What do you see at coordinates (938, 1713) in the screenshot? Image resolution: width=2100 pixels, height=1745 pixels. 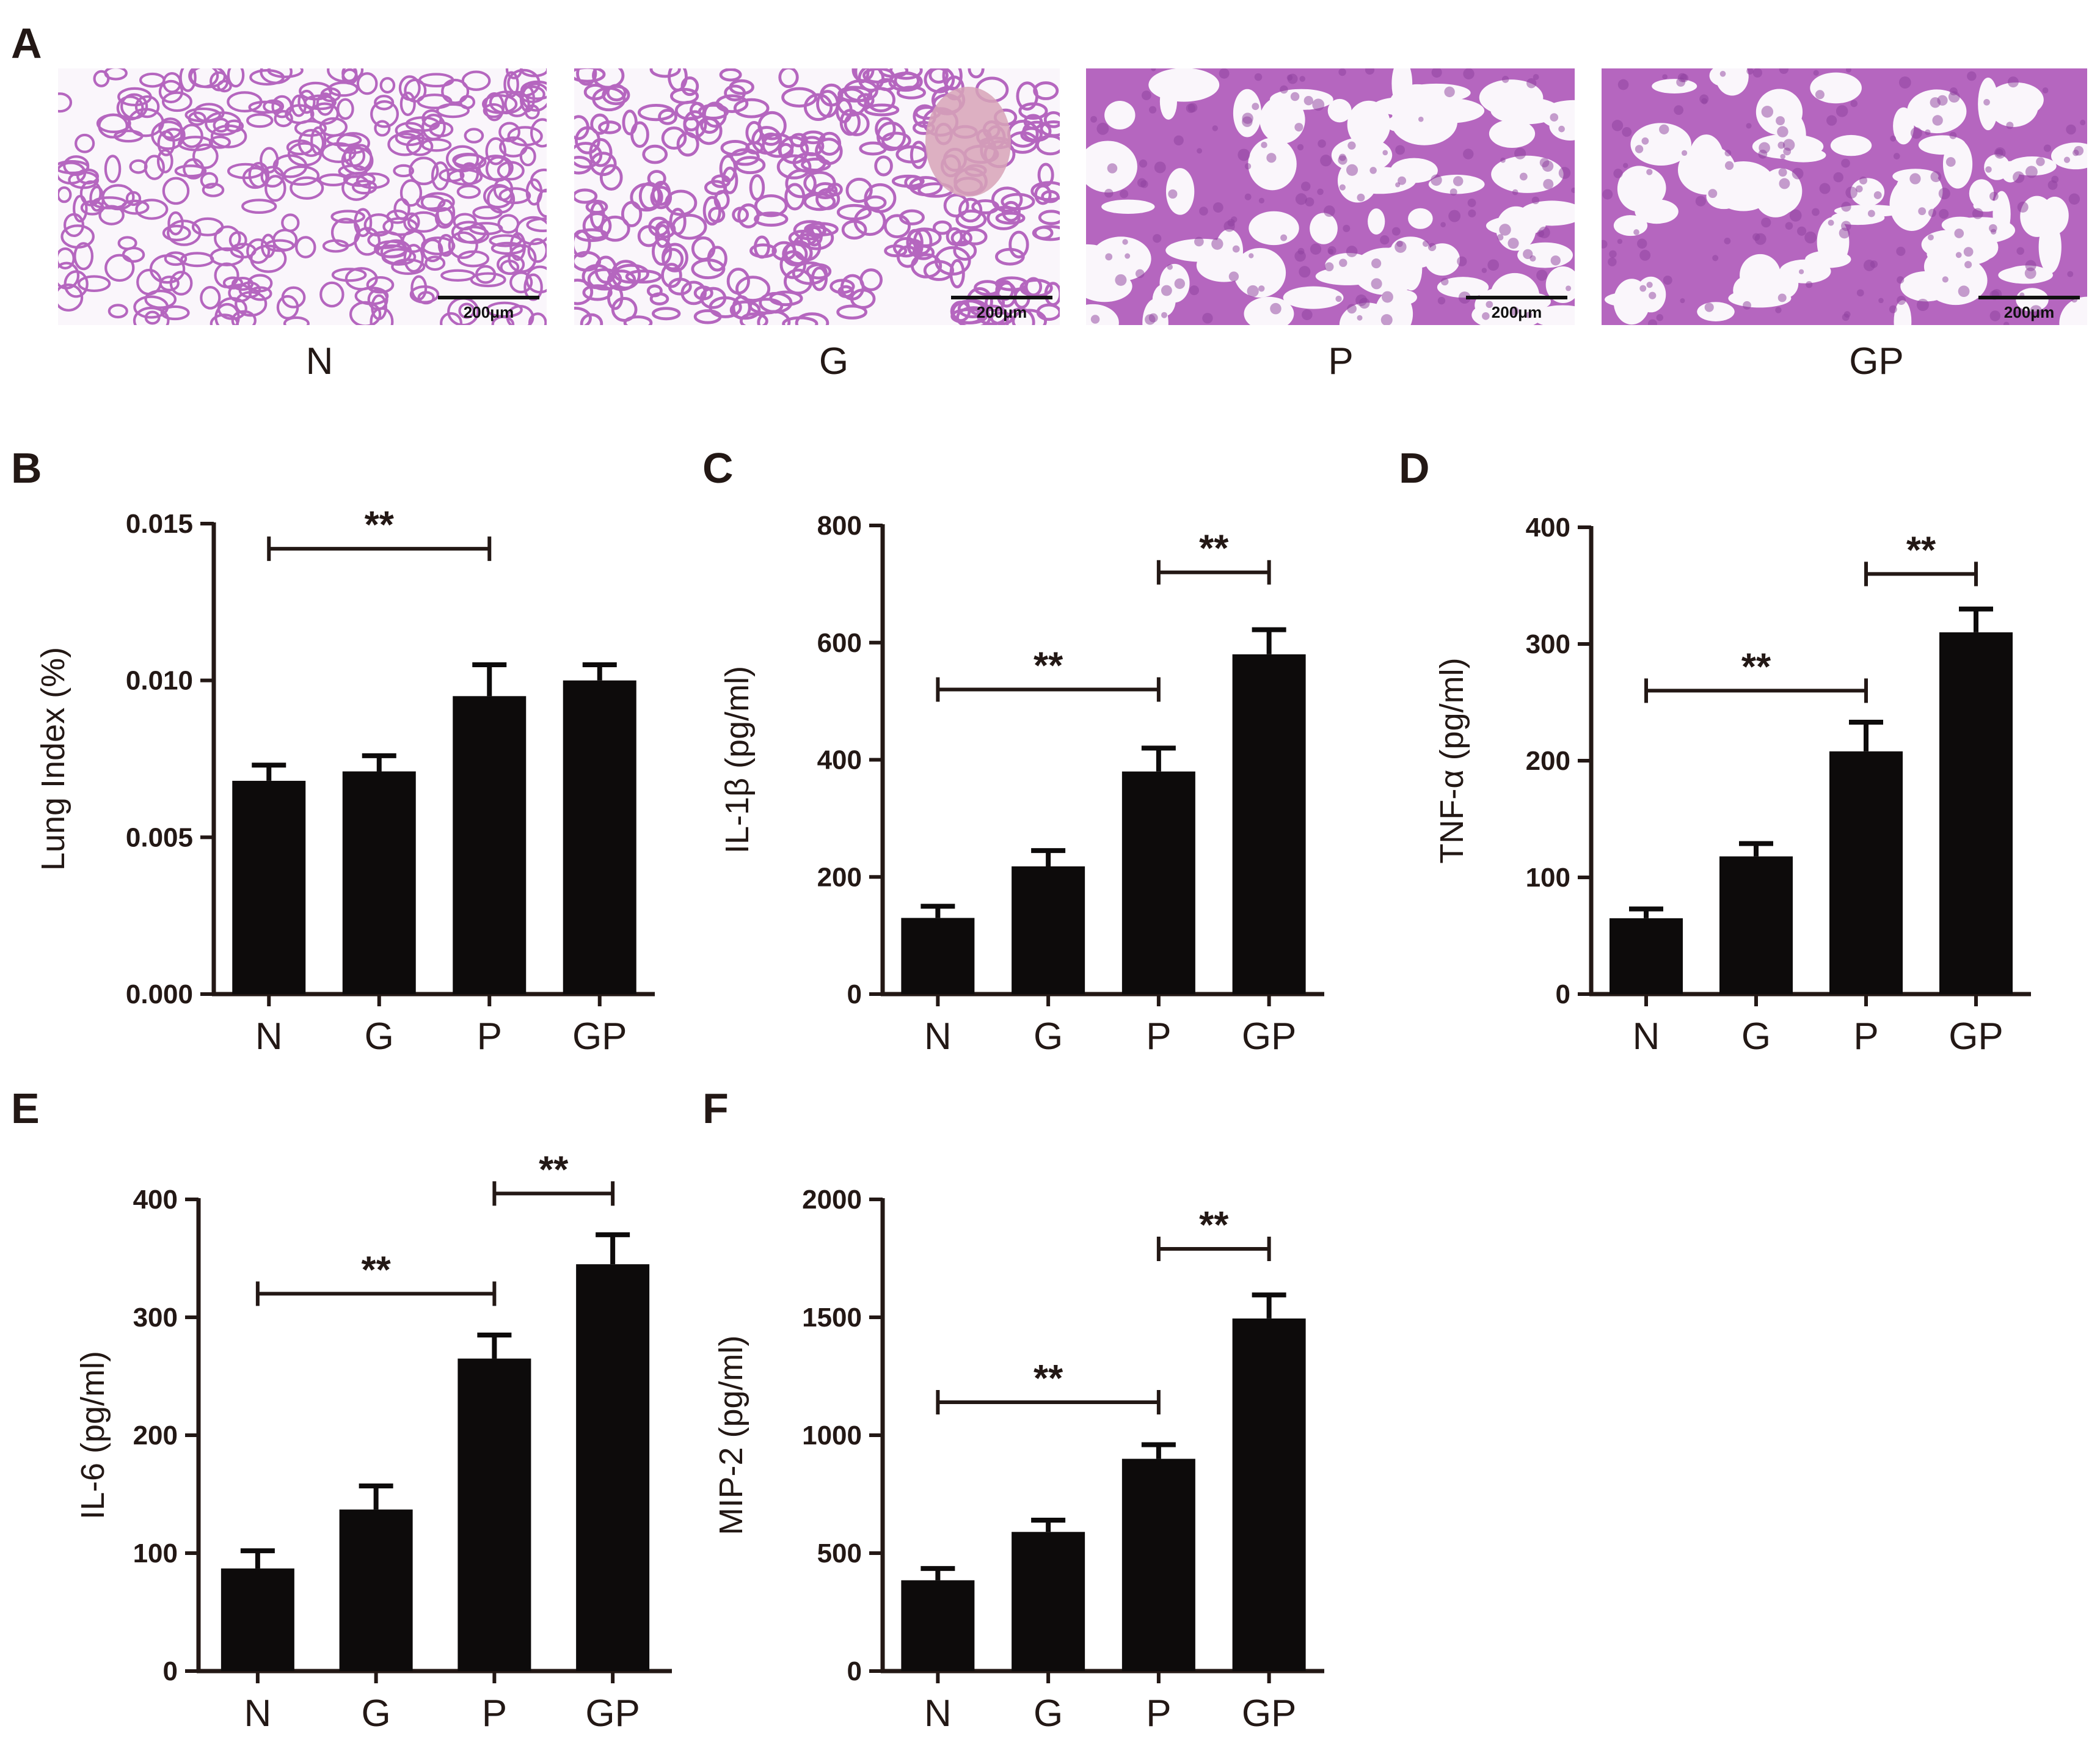 I see `x-tick-label: N` at bounding box center [938, 1713].